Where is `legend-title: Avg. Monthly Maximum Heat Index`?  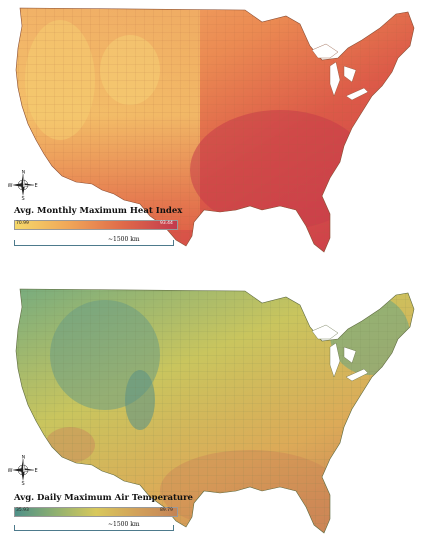
legend-title: Avg. Monthly Maximum Heat Index is located at coordinates (98, 211).